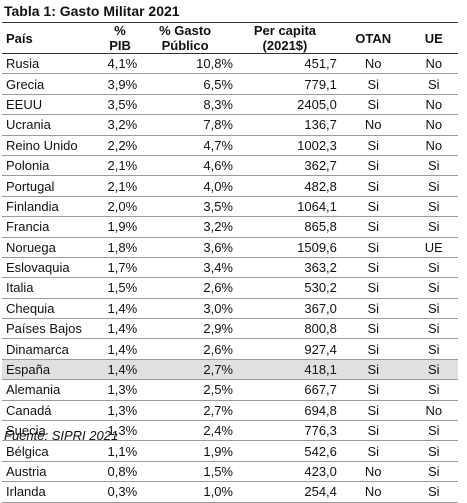 The height and width of the screenshot is (503, 467). I want to click on table-title: Tabla 1: Gasto Militar 2021, so click(92, 11).